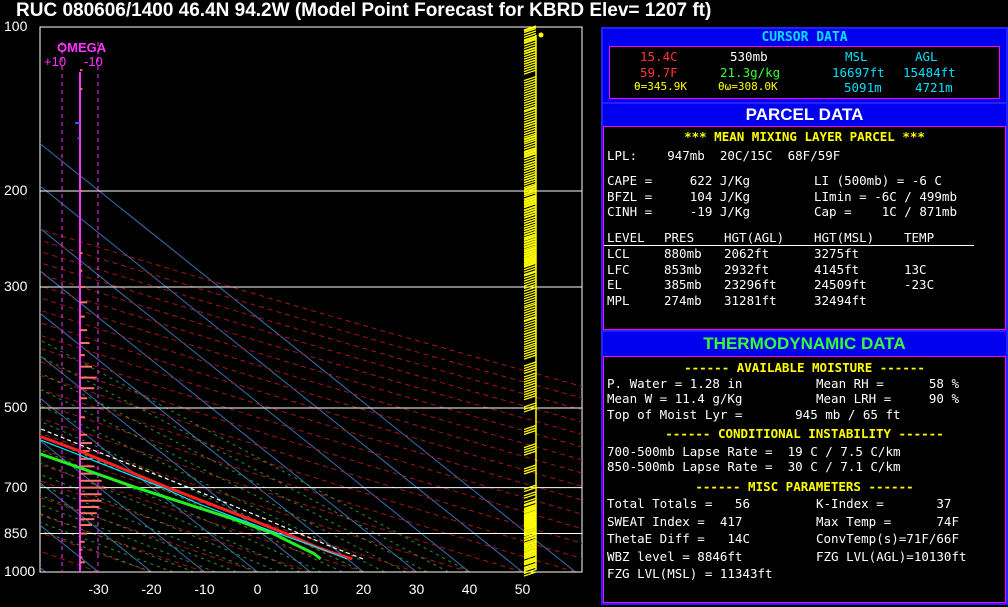 The image size is (1008, 607). What do you see at coordinates (891, 556) in the screenshot?
I see `fzg-level-agl: FZG LVL(AGL)=10130ft` at bounding box center [891, 556].